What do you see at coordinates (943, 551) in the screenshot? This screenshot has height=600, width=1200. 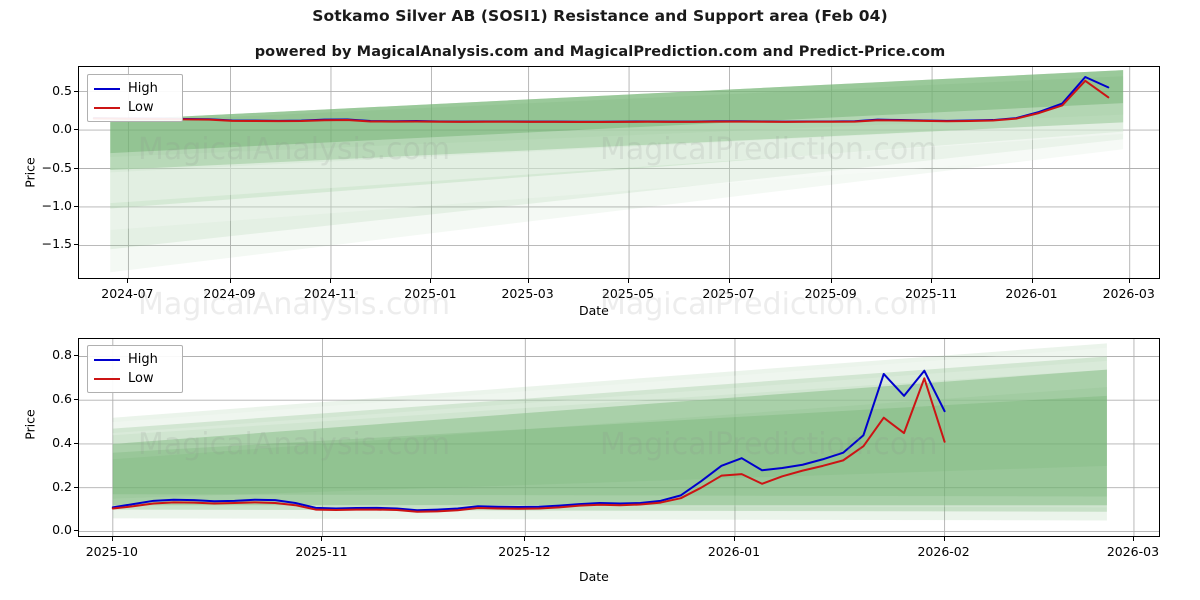 I see `x-tick-label: 2026-02` at bounding box center [943, 551].